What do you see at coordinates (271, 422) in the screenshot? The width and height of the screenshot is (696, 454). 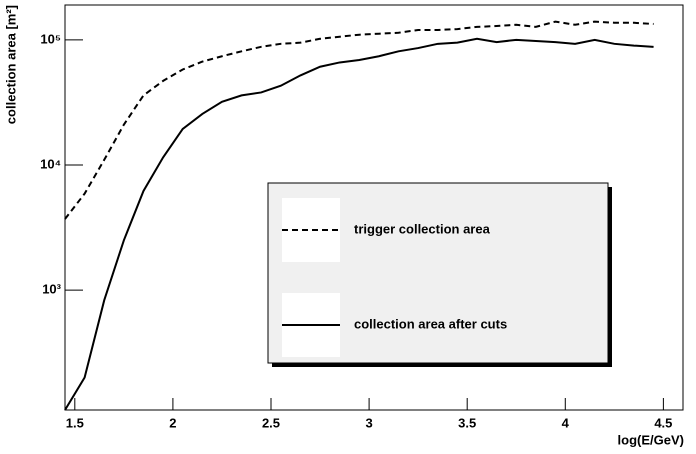 I see `x-tick-label: 2.5` at bounding box center [271, 422].